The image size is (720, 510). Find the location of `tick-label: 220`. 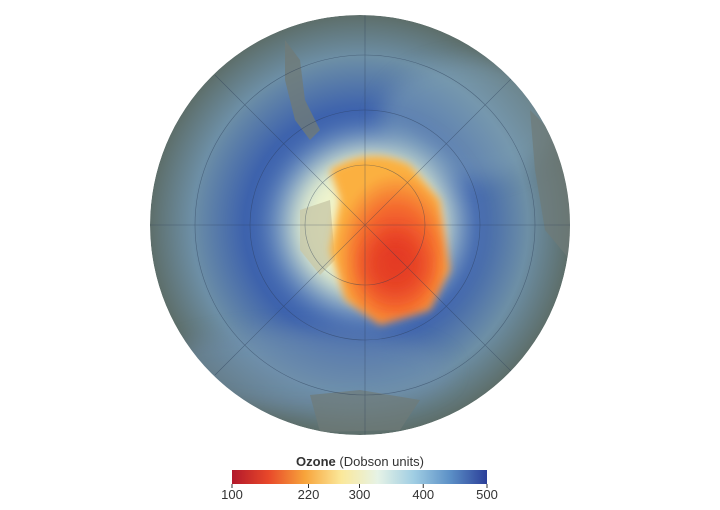

tick-label: 220 is located at coordinates (309, 494).